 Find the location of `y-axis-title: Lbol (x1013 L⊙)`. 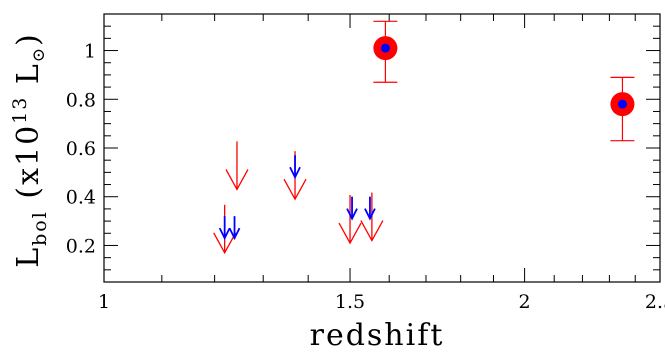

y-axis-title: Lbol (x1013 L⊙) is located at coordinates (30, 150).